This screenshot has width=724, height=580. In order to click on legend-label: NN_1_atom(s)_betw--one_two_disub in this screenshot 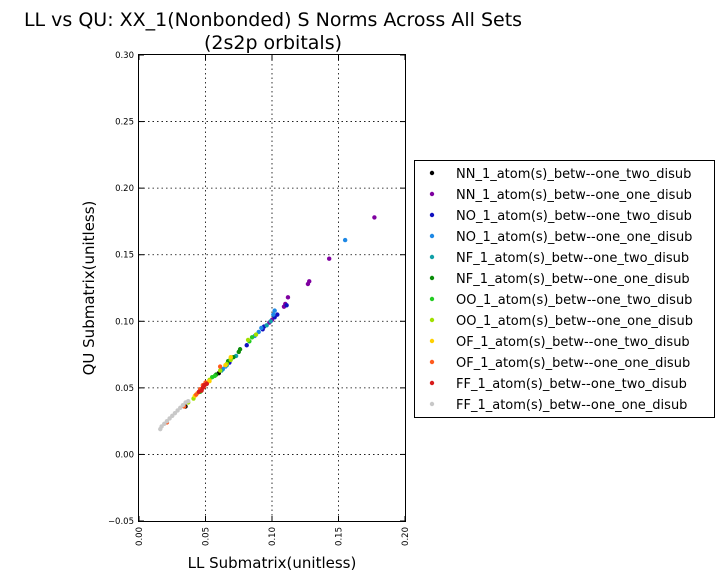, I will do `click(573, 174)`.